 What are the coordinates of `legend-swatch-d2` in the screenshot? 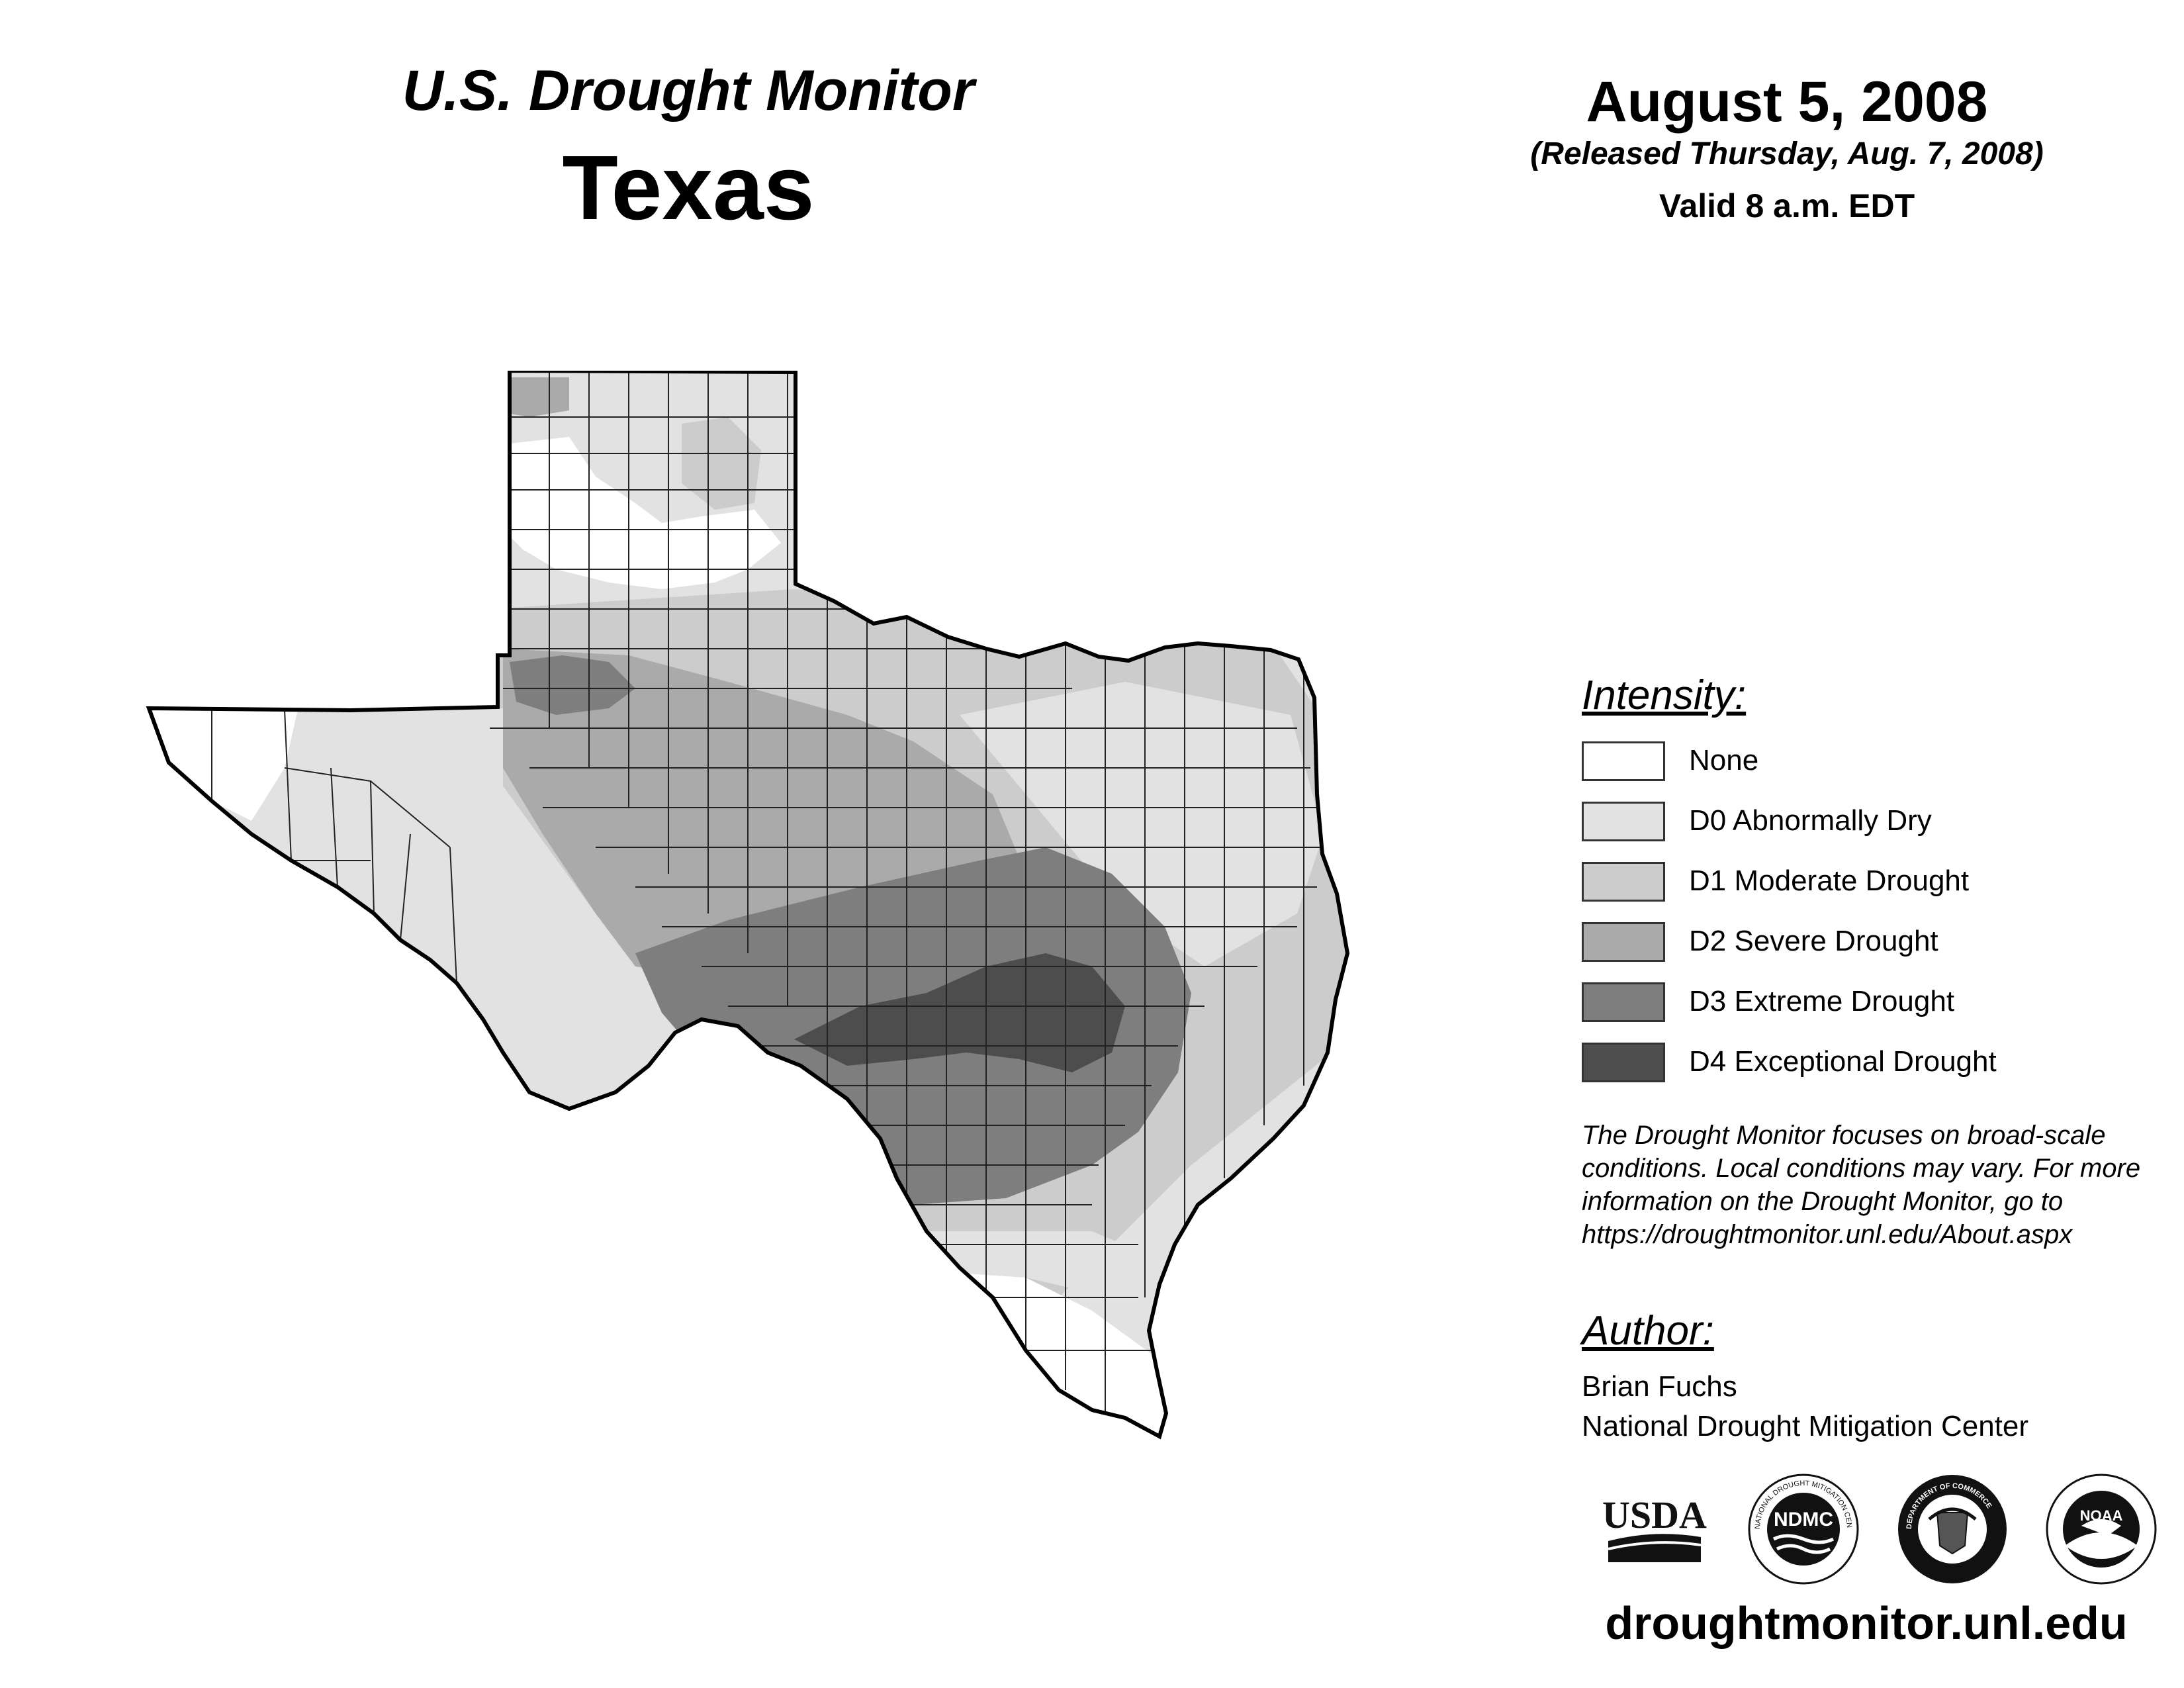 It's located at (1624, 942).